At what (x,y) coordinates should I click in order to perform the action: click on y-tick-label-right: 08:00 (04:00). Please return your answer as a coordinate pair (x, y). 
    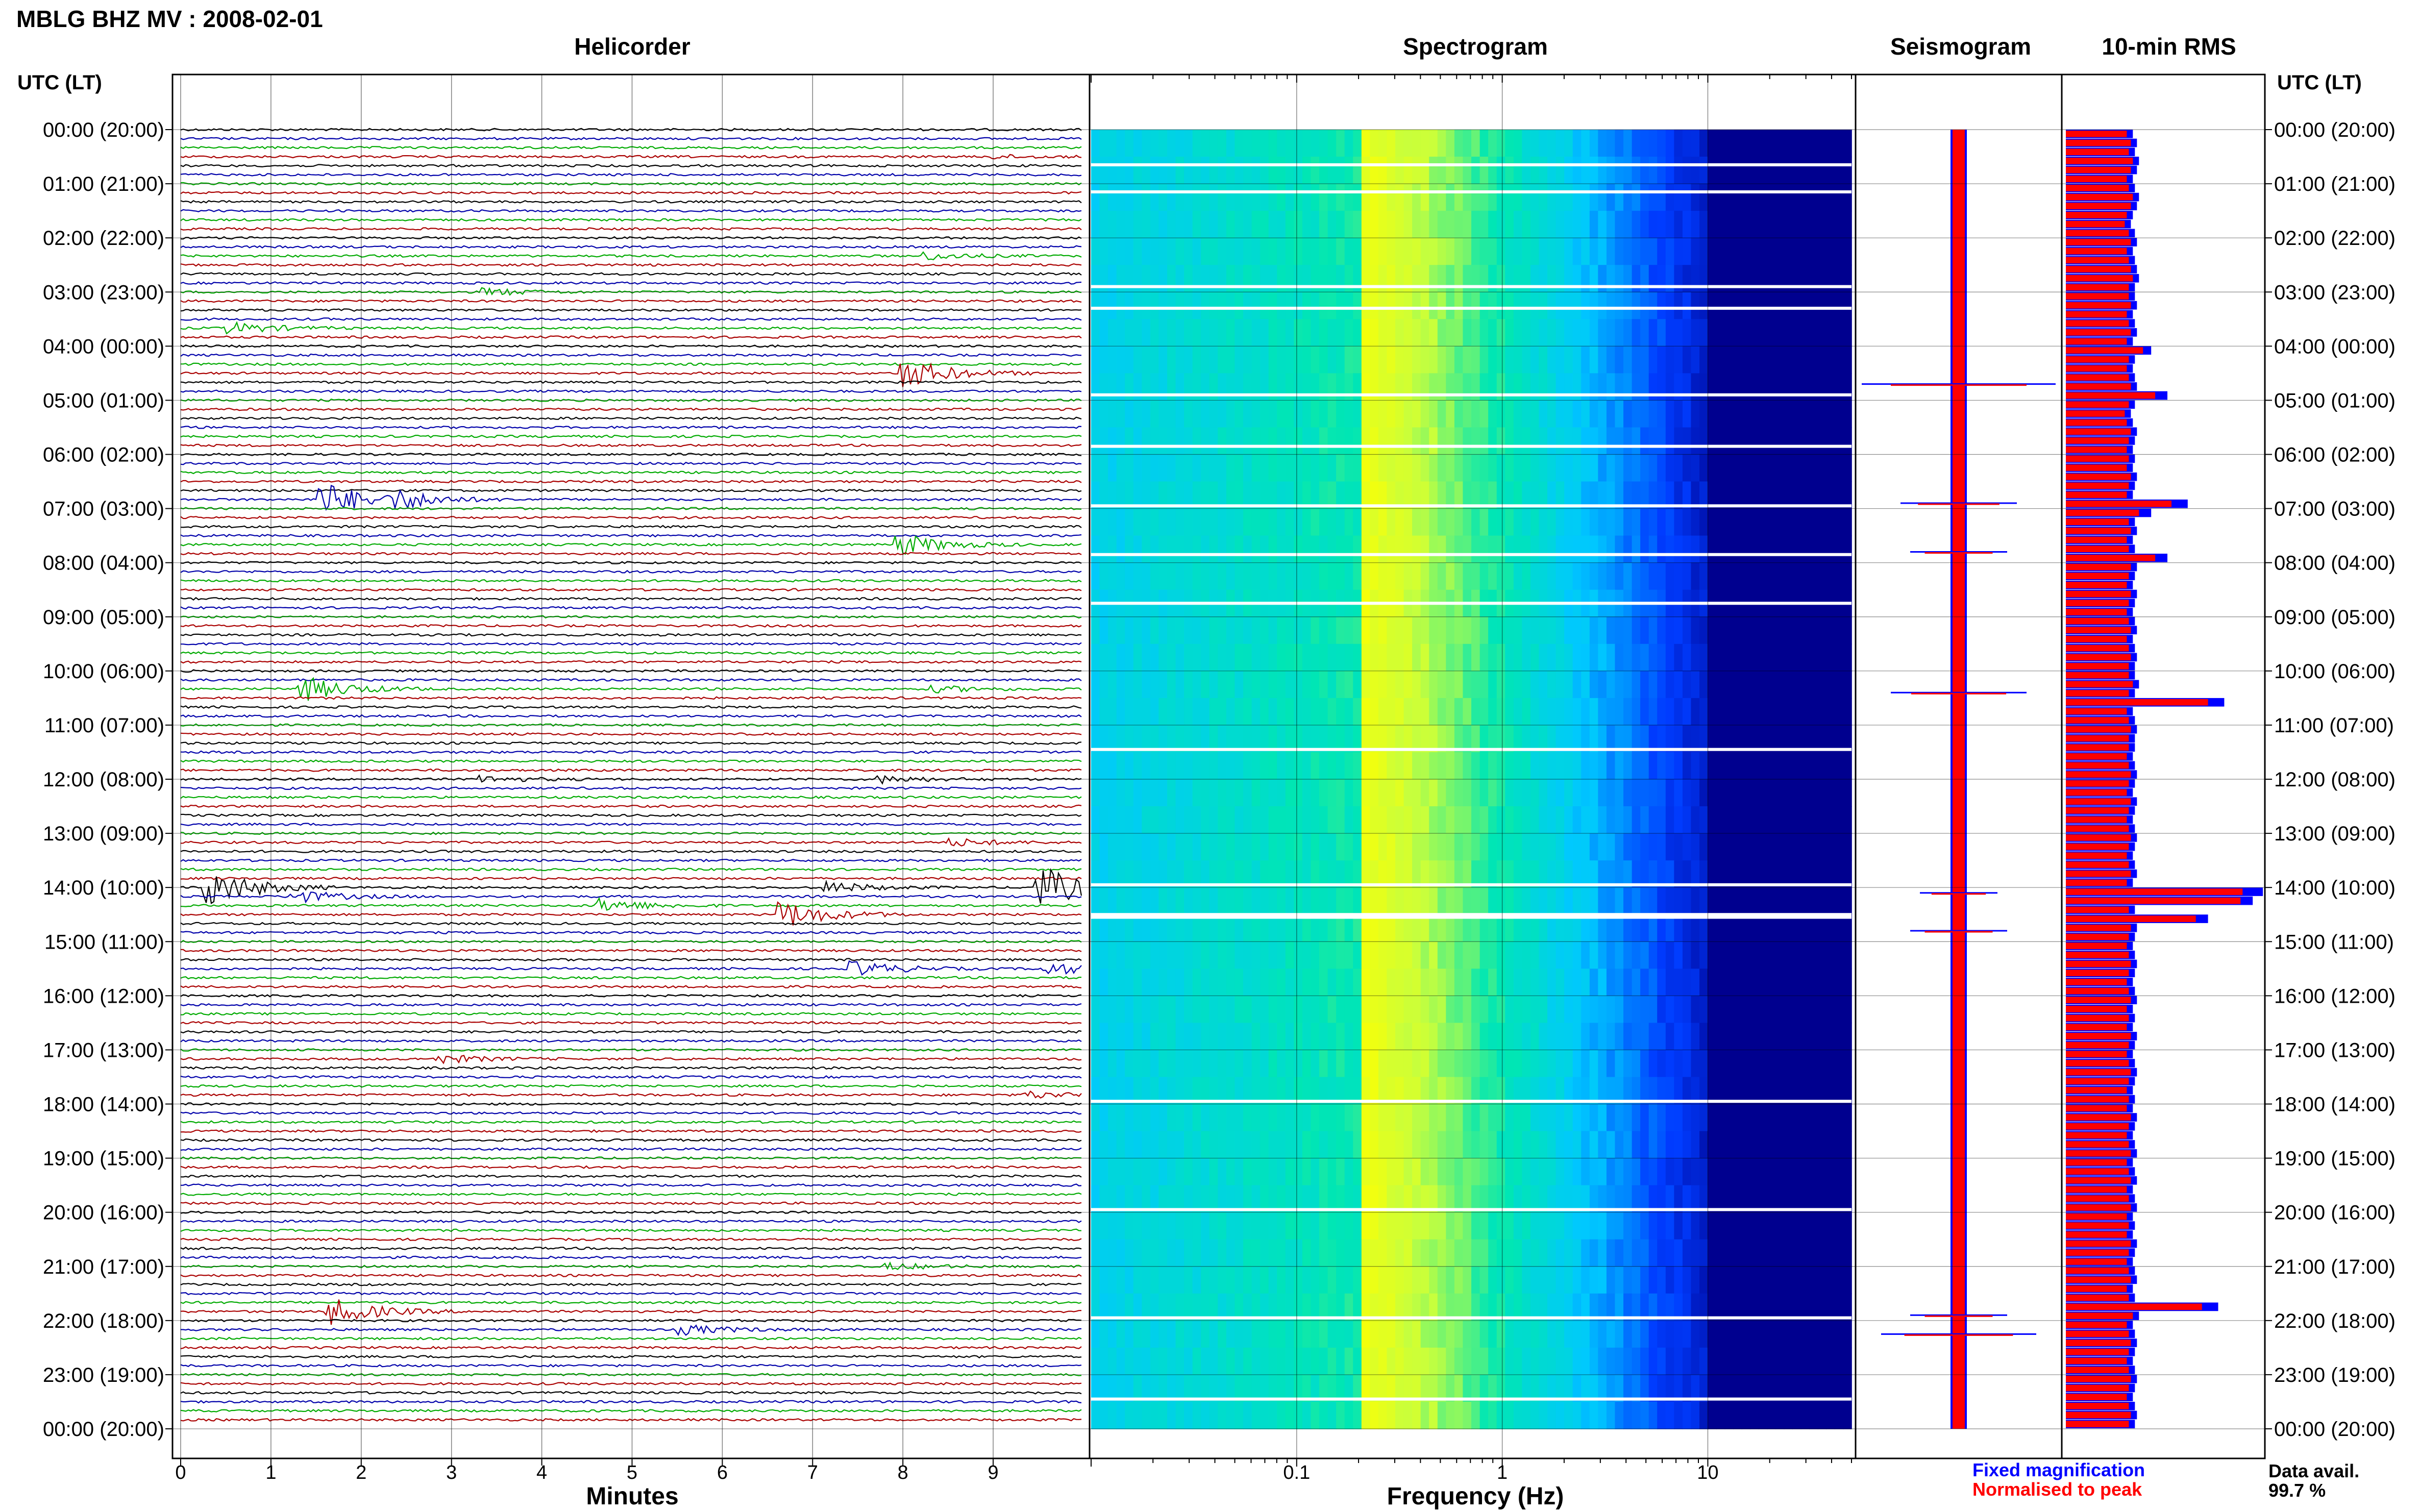
    Looking at the image, I should click on (2335, 563).